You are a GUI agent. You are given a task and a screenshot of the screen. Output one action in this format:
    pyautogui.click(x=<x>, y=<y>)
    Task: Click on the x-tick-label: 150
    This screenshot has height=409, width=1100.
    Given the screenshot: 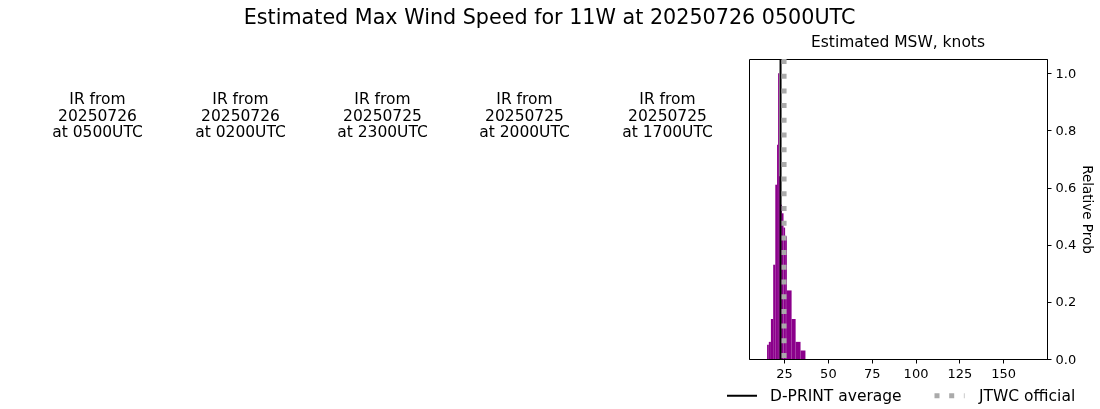 What is the action you would take?
    pyautogui.click(x=1004, y=373)
    